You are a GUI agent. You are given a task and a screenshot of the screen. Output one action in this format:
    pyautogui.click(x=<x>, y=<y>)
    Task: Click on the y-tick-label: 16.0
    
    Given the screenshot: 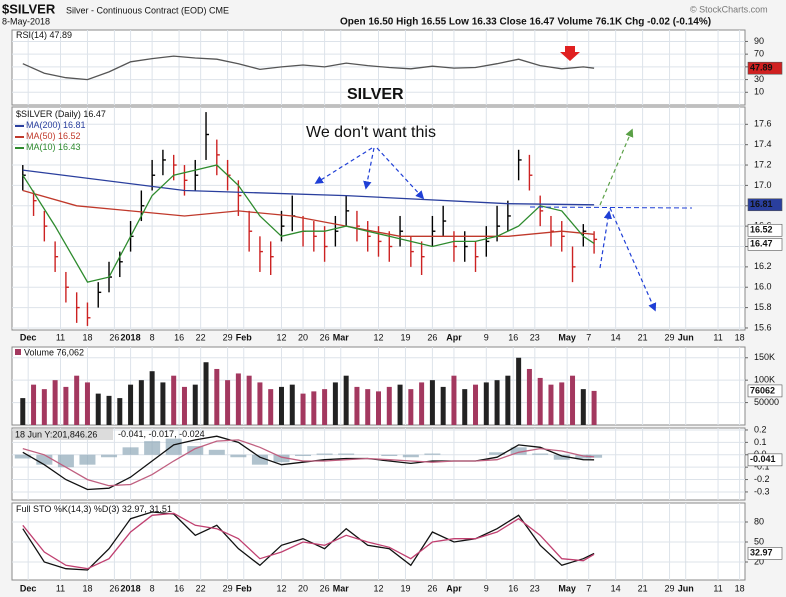 What is the action you would take?
    pyautogui.click(x=763, y=287)
    